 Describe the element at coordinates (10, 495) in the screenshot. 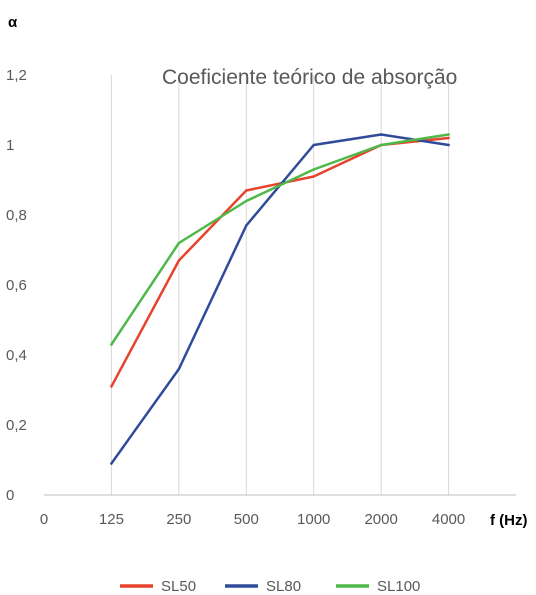

I see `y-tick-label: 0` at that location.